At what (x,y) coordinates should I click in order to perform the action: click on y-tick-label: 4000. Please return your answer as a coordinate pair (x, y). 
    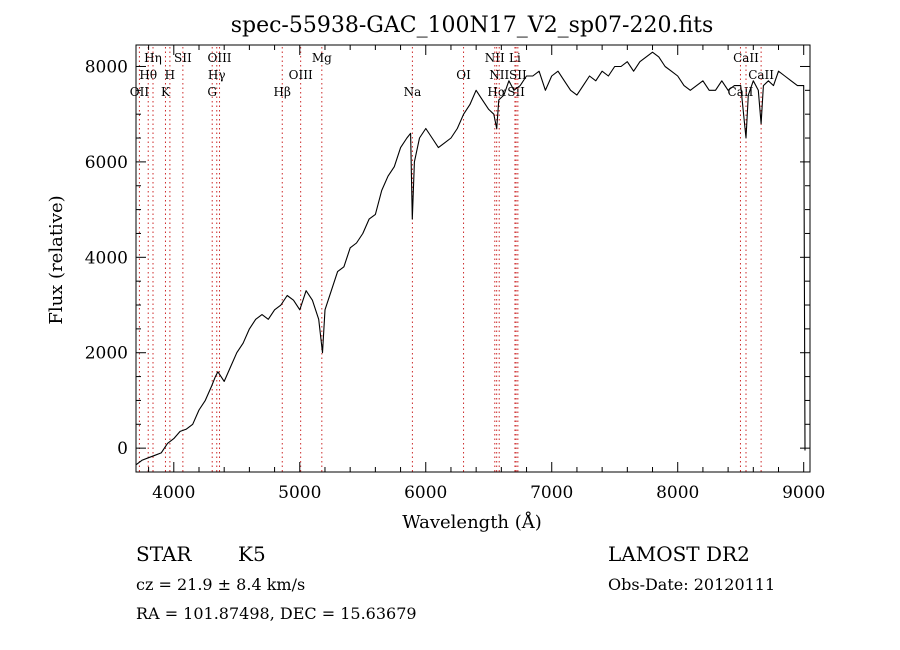
    Looking at the image, I should click on (106, 258).